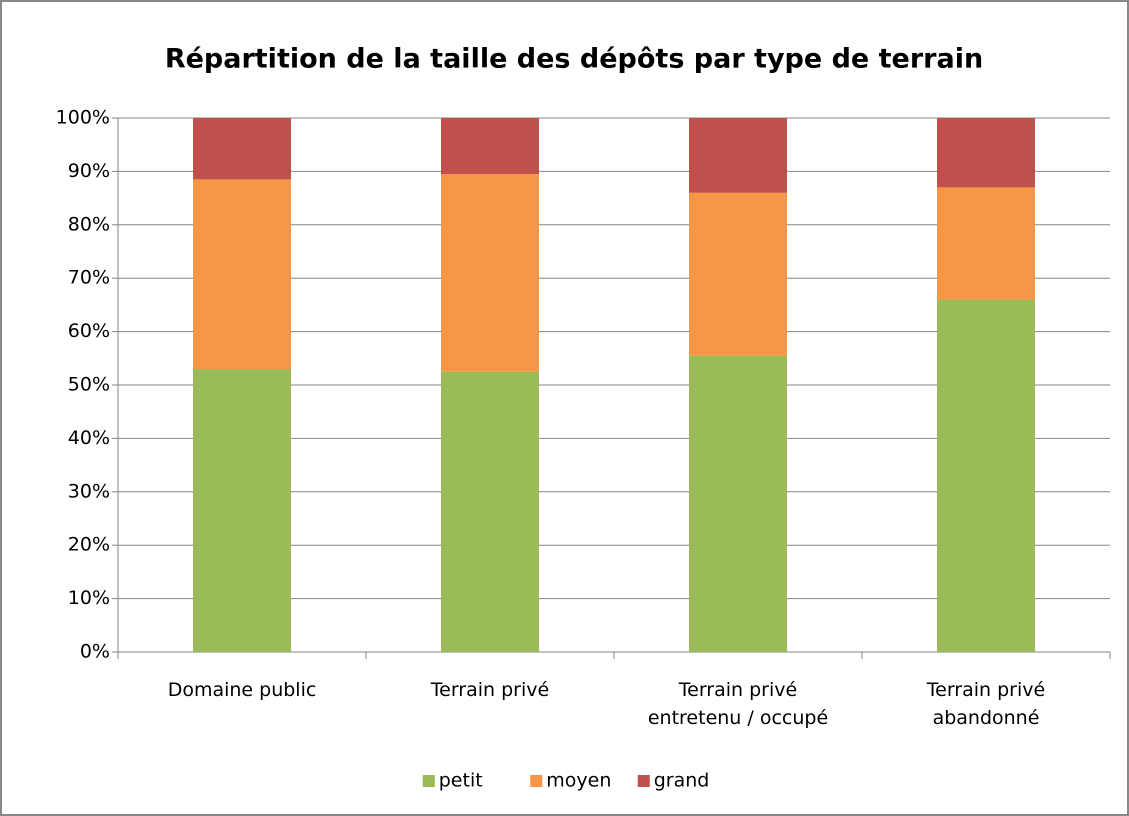  Describe the element at coordinates (578, 781) in the screenshot. I see `legend-label: moyen` at that location.